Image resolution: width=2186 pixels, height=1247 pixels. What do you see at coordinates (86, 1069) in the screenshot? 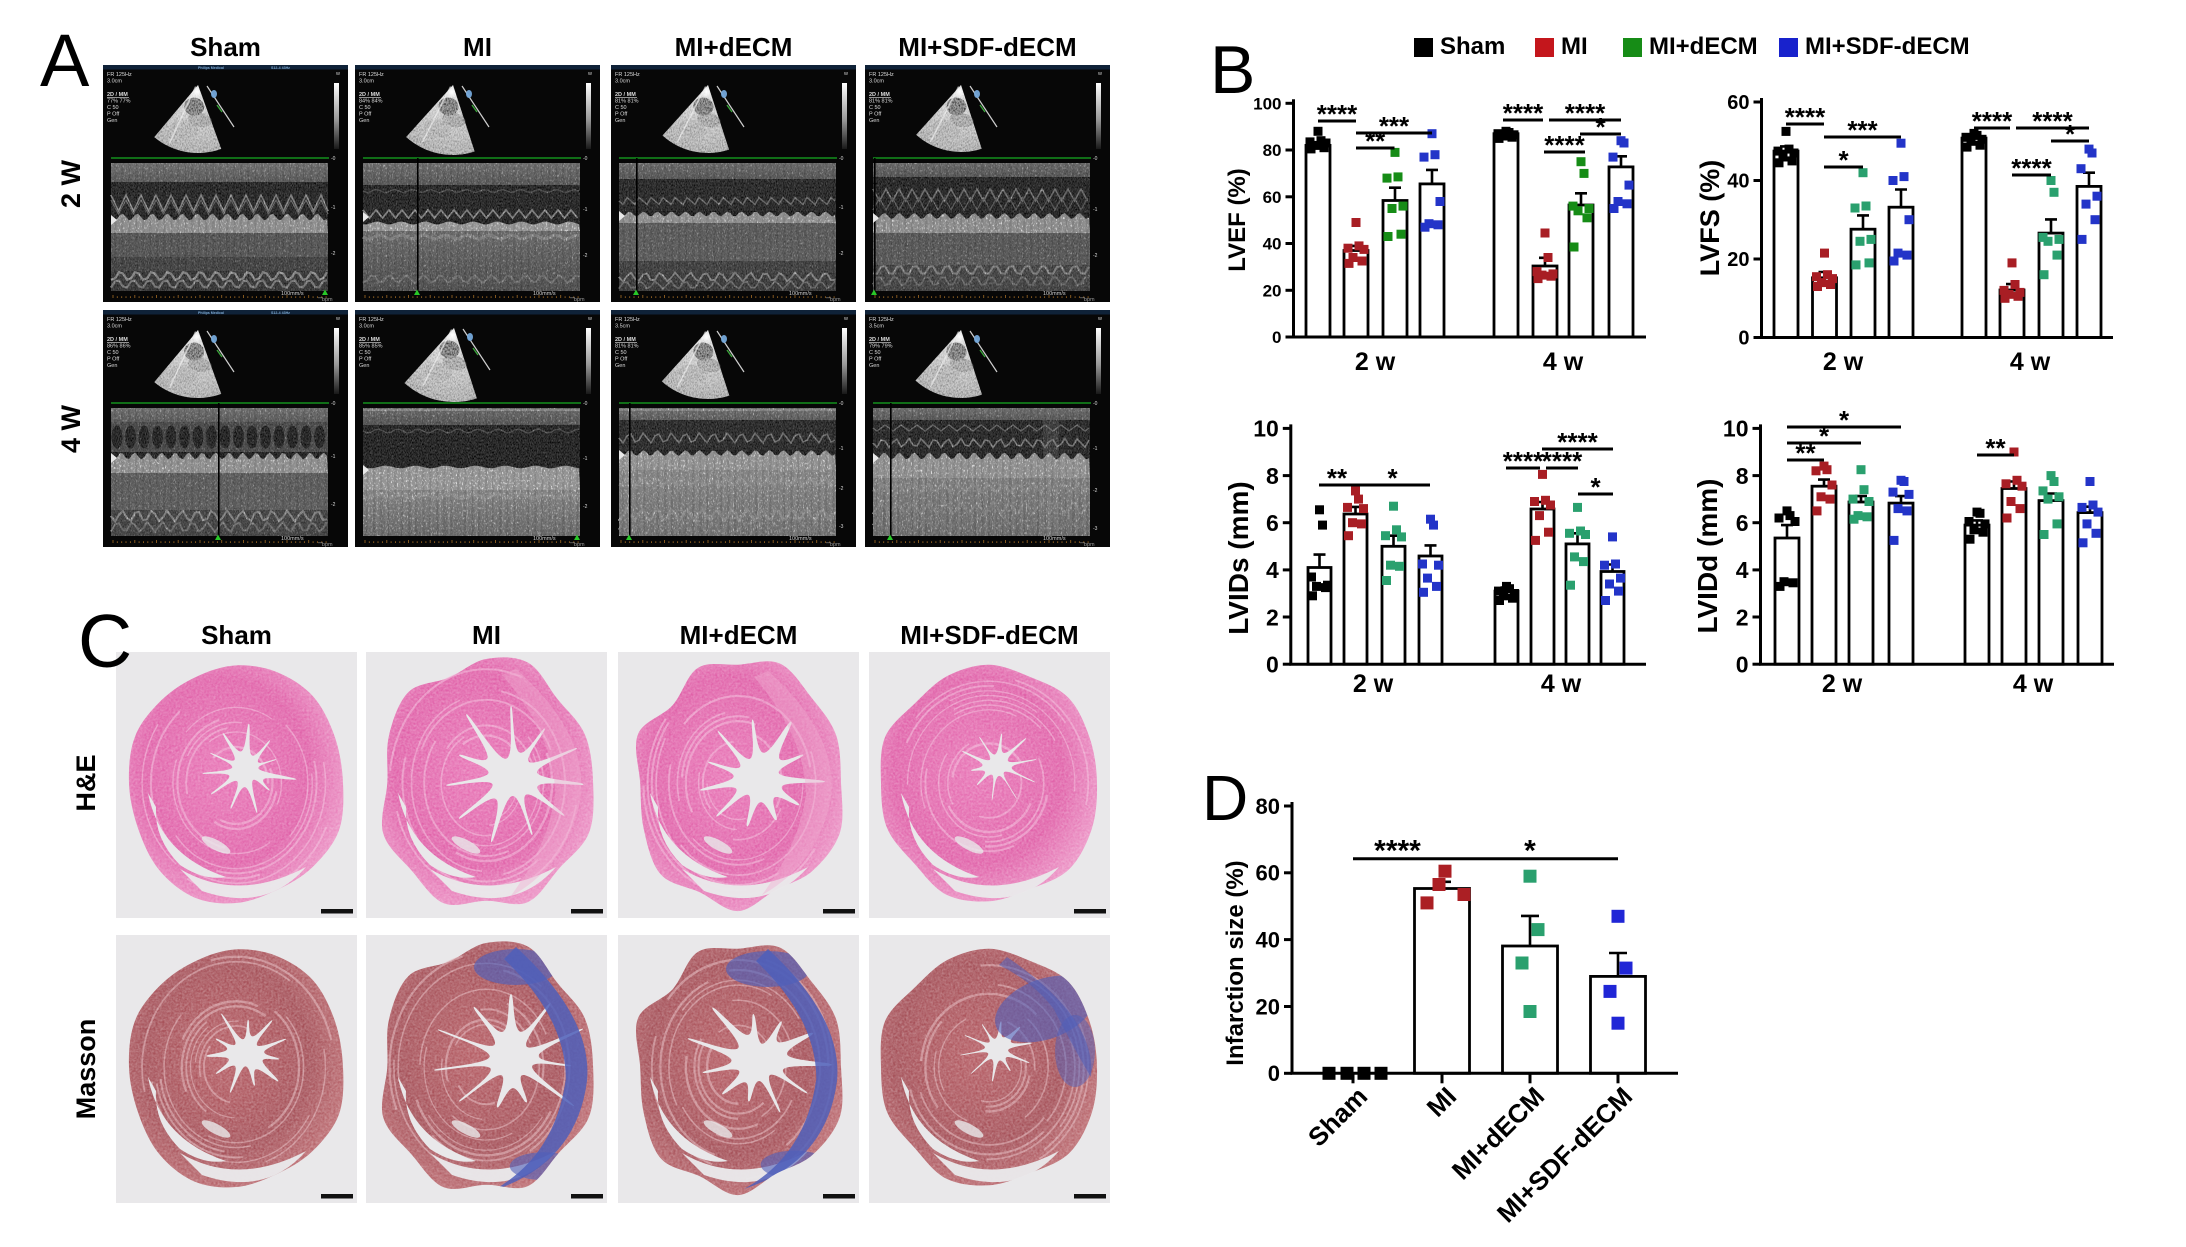
I see `svg-text: Masson` at bounding box center [86, 1069].